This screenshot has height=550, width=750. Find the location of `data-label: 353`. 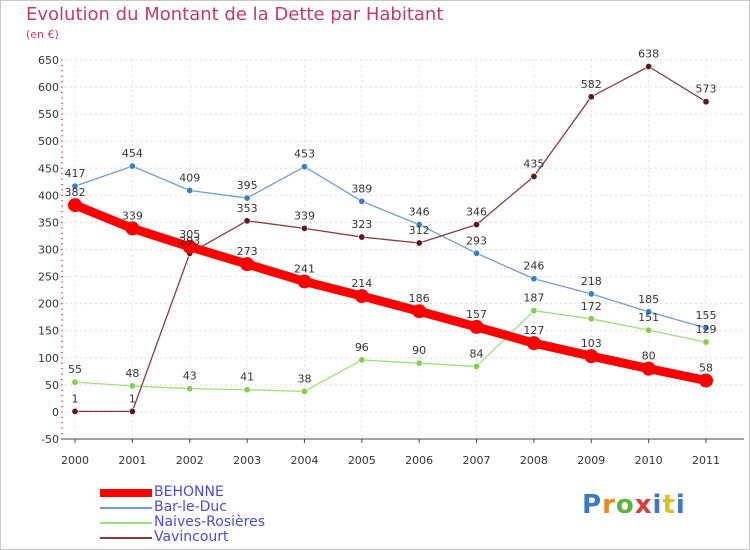

data-label: 353 is located at coordinates (247, 208).